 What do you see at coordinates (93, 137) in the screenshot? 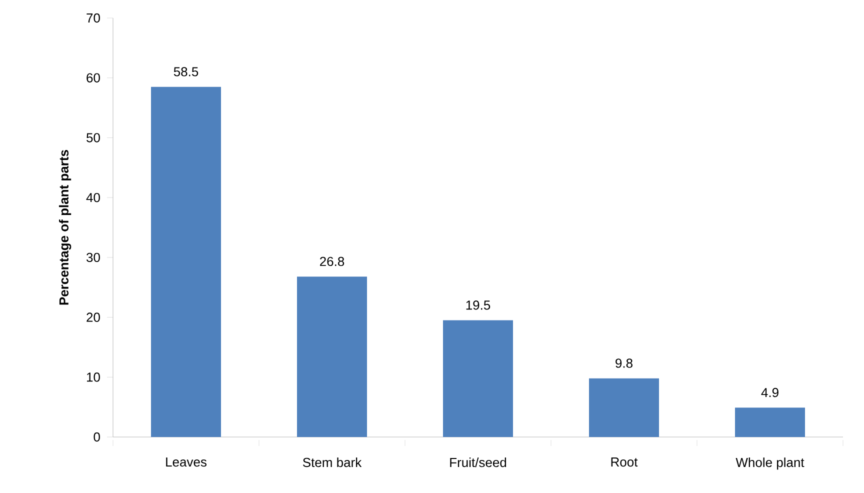
I see `y-tick-label: 50` at bounding box center [93, 137].